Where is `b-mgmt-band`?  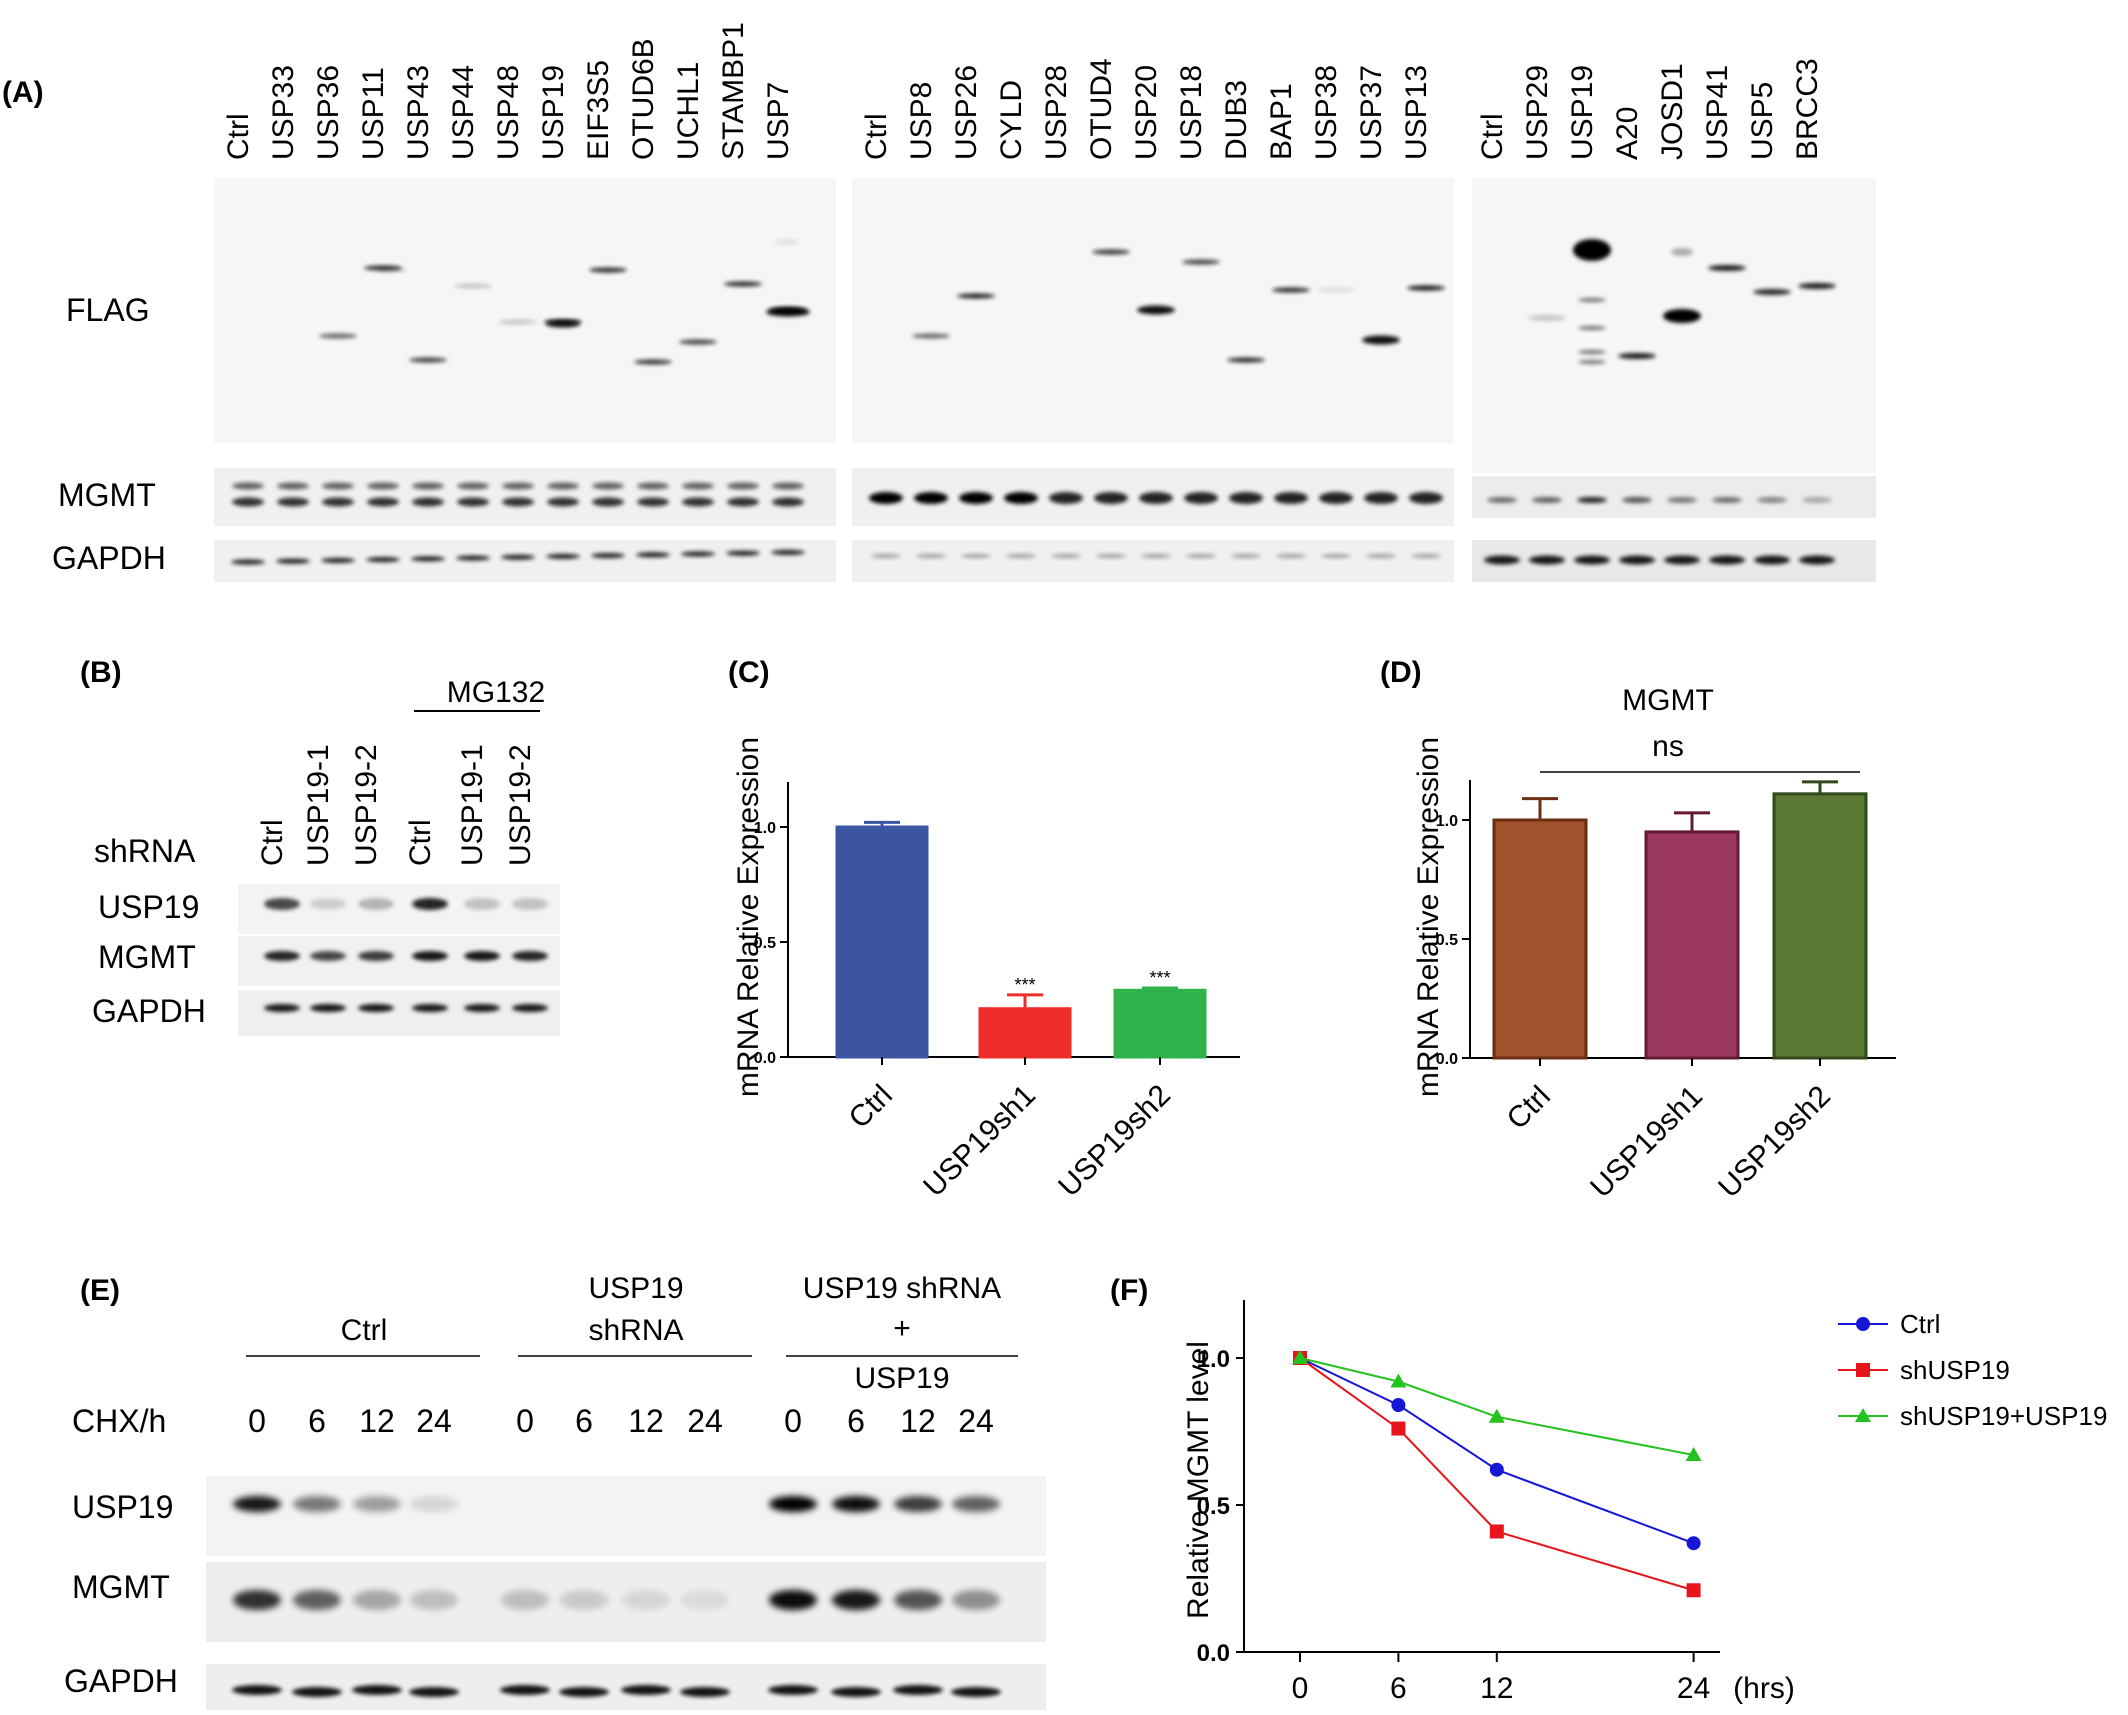
b-mgmt-band is located at coordinates (530, 956).